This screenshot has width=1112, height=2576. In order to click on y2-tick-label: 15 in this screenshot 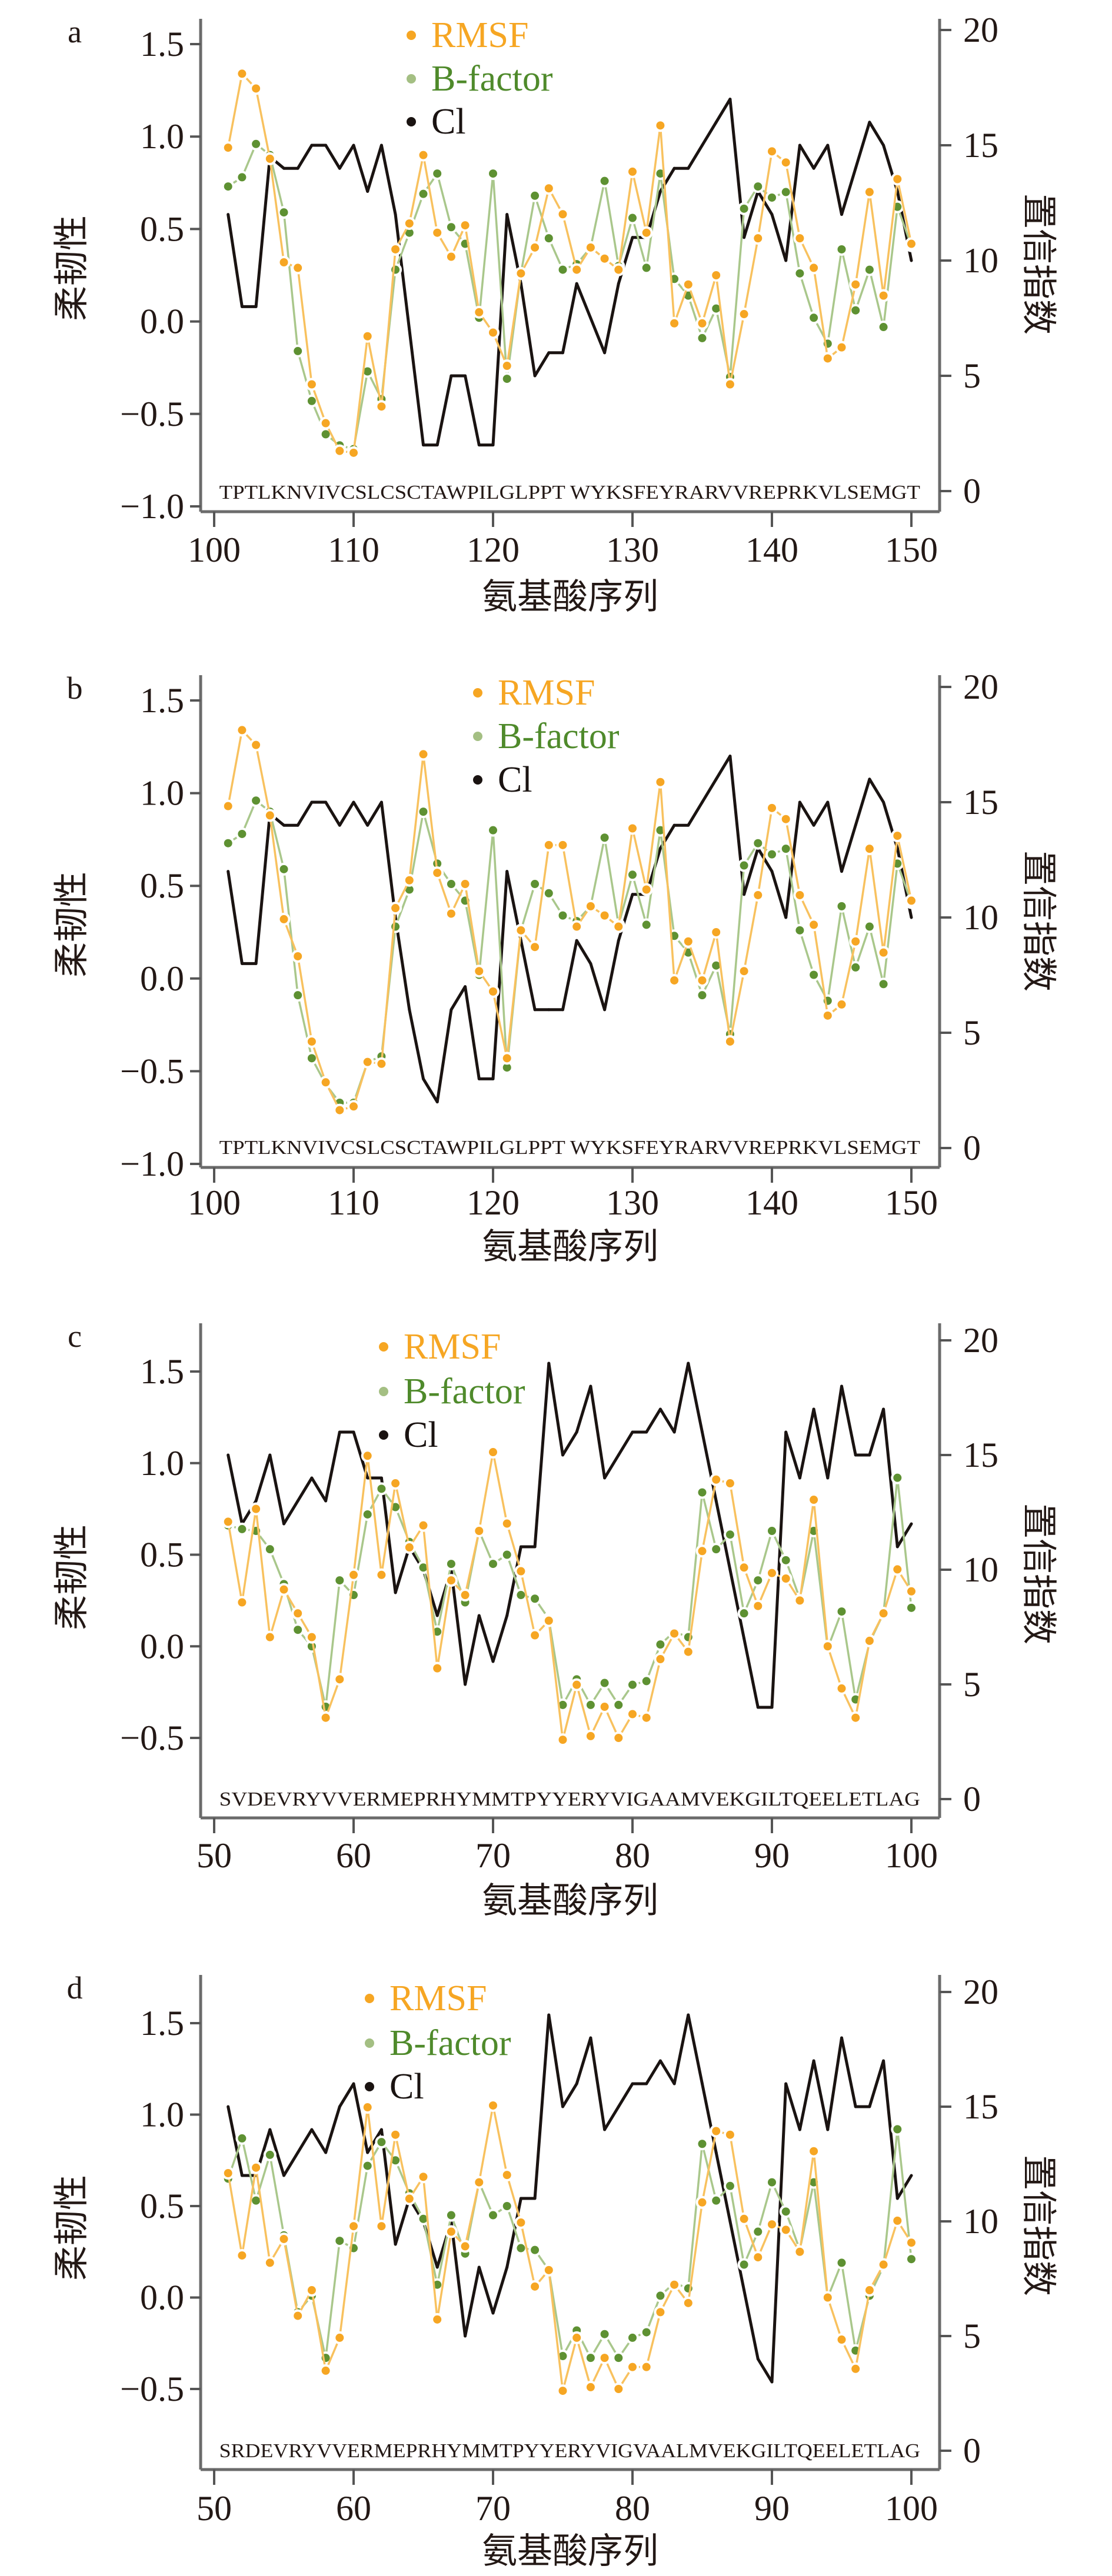, I will do `click(980, 802)`.